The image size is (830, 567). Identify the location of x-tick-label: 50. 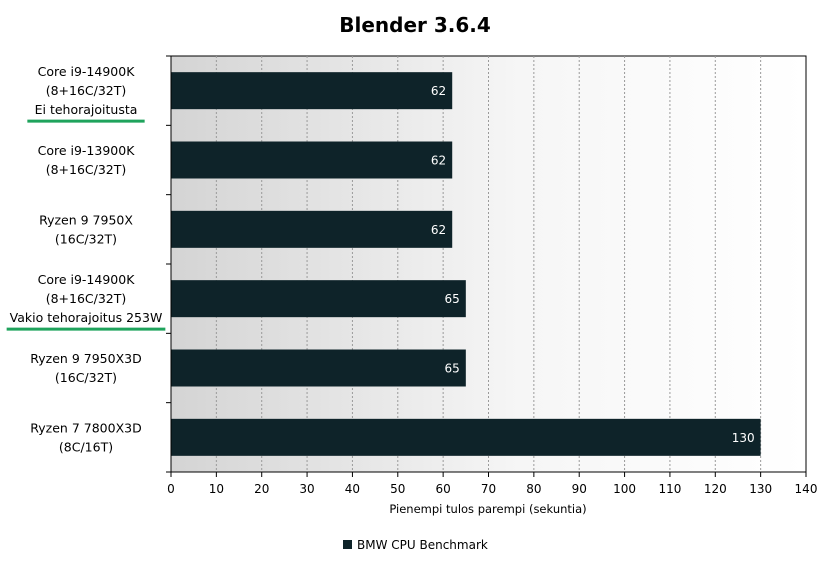
(397, 489).